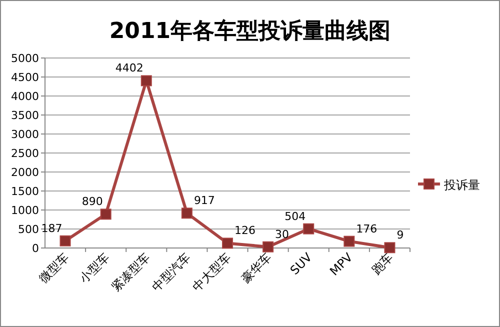 The height and width of the screenshot is (327, 500). What do you see at coordinates (92, 201) in the screenshot?
I see `data-label: 890` at bounding box center [92, 201].